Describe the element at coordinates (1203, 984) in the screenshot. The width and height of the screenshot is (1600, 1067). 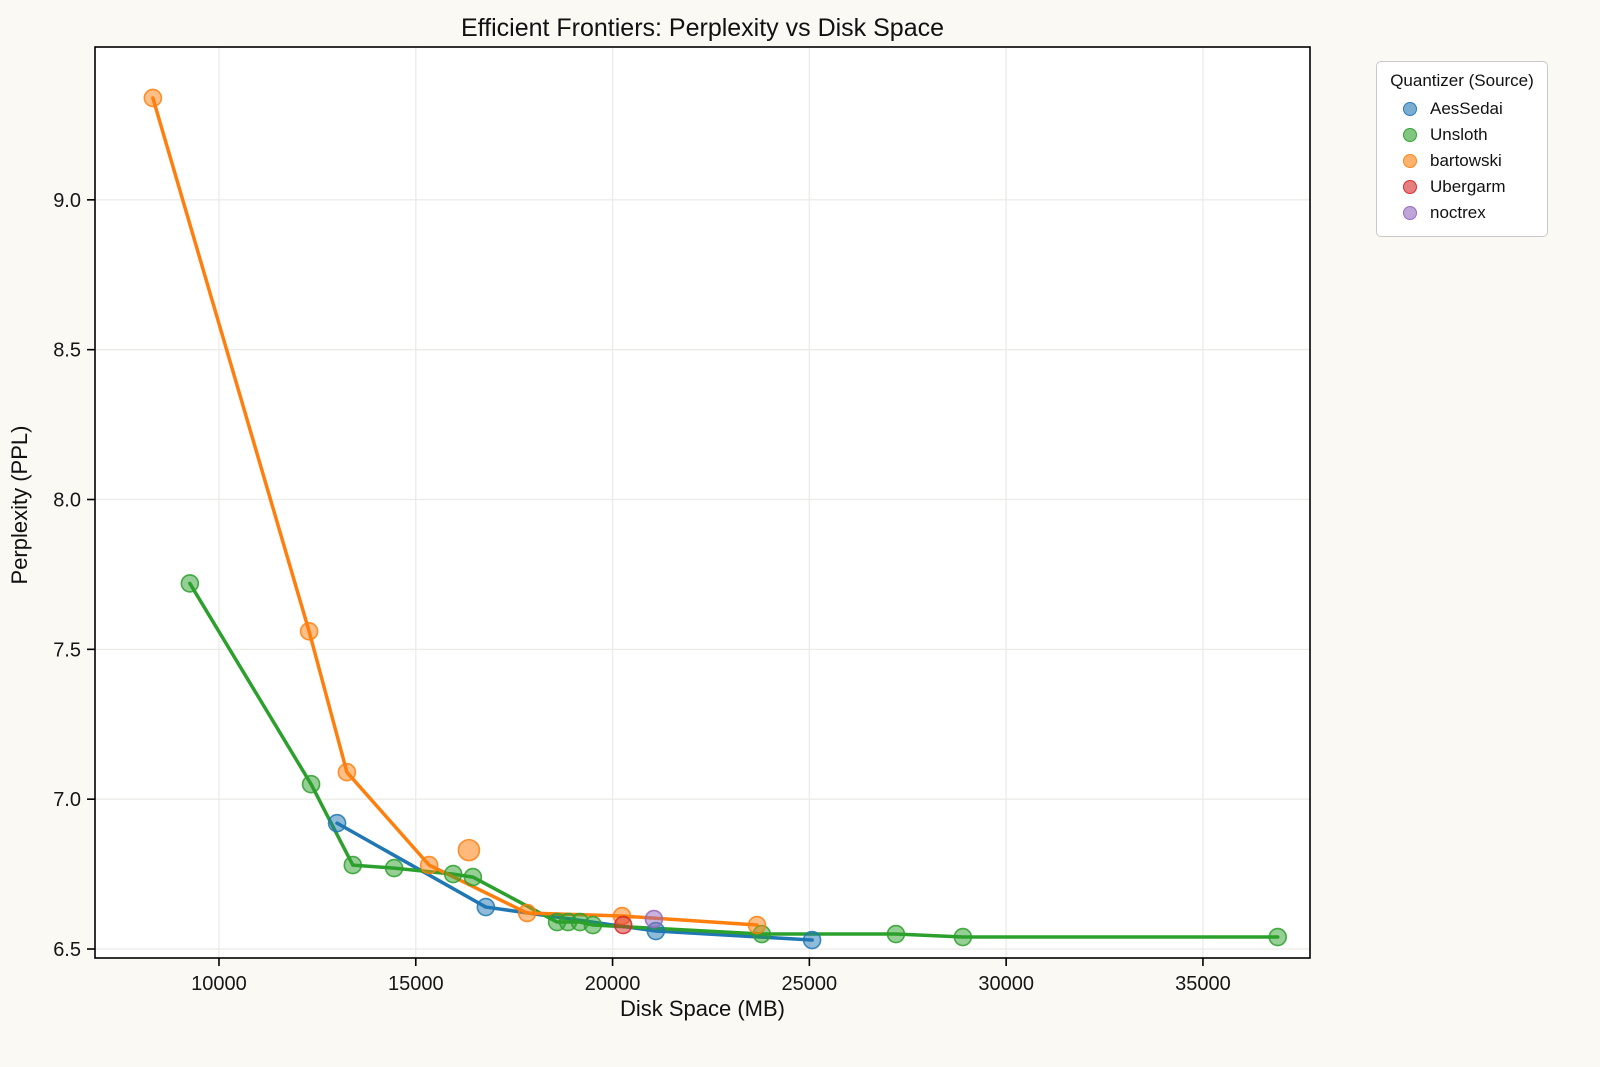
I see `x-tick-label: 35000` at that location.